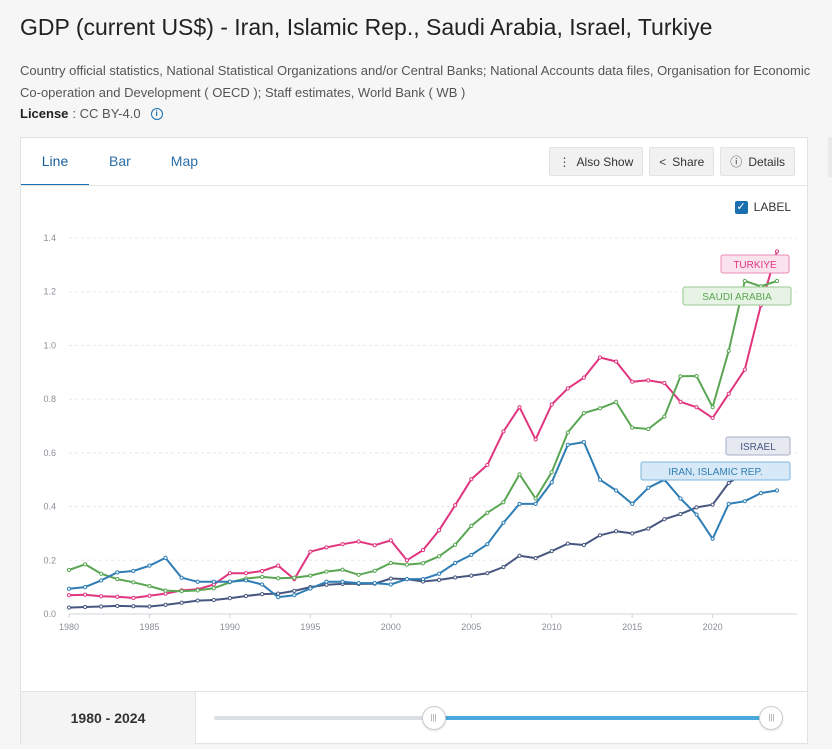 Image resolution: width=832 pixels, height=749 pixels. I want to click on chart-actions: ⋮ Also Show < Share ⓘ Details, so click(671, 161).